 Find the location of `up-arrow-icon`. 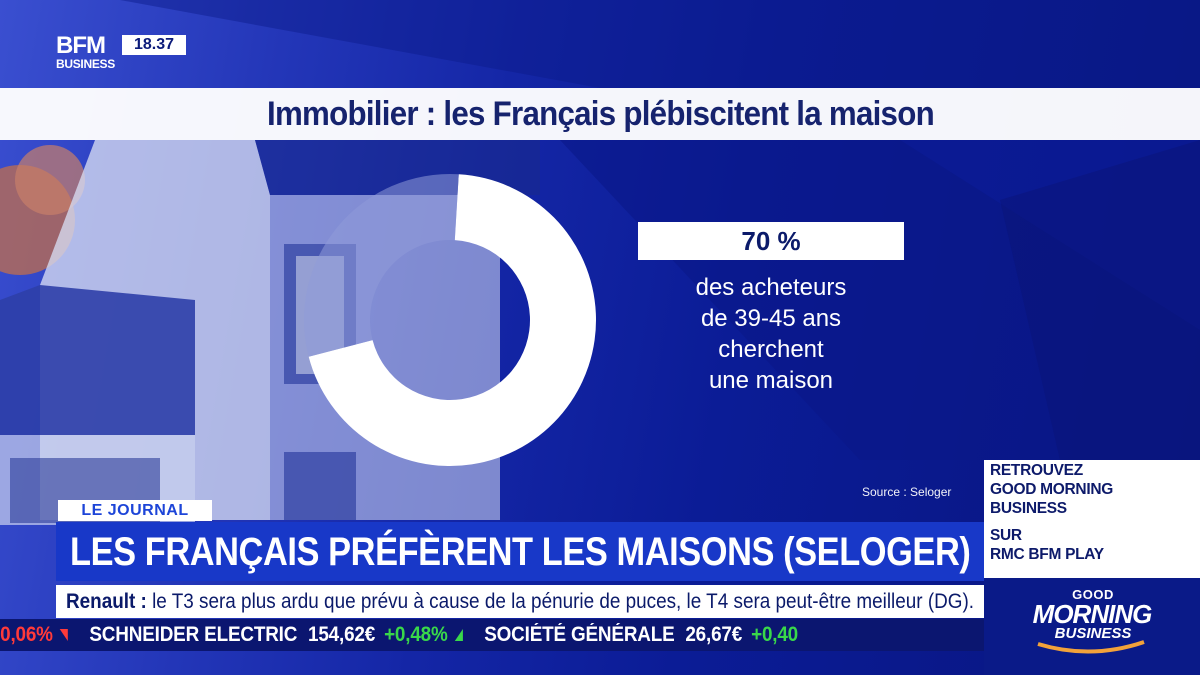

up-arrow-icon is located at coordinates (458, 635).